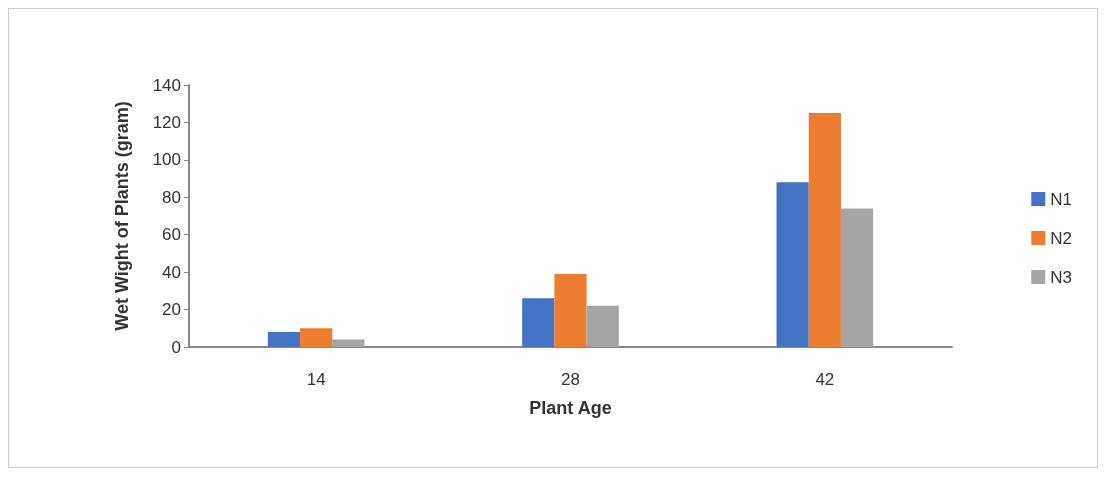 The width and height of the screenshot is (1108, 477). Describe the element at coordinates (316, 379) in the screenshot. I see `x-tick-label: 14` at that location.